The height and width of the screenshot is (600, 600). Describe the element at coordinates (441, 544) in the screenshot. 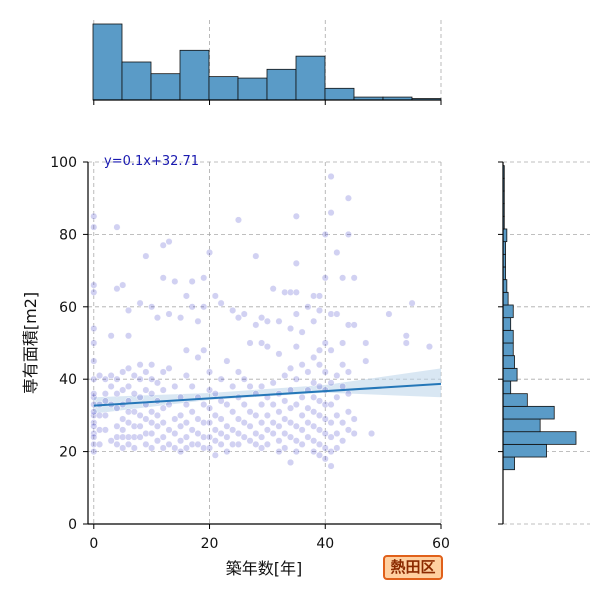

I see `x-tick-label: 60` at that location.